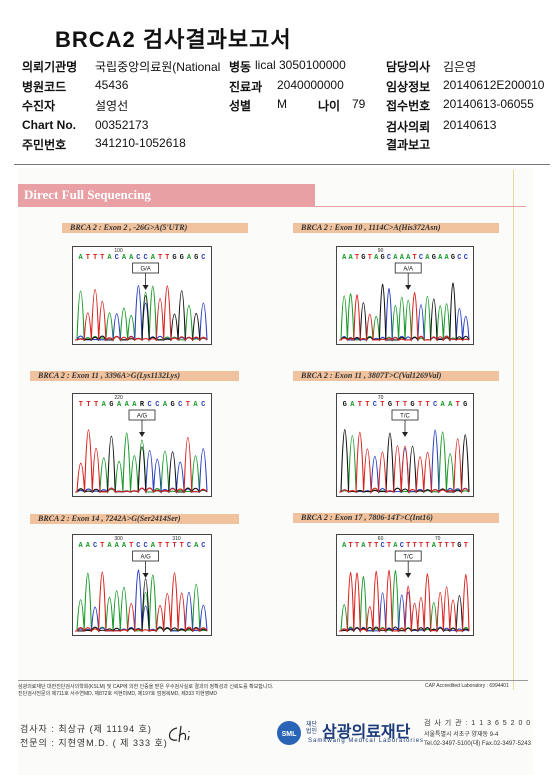 This screenshot has width=552, height=775. I want to click on section-title: Direct Full Sequencing, so click(166, 195).